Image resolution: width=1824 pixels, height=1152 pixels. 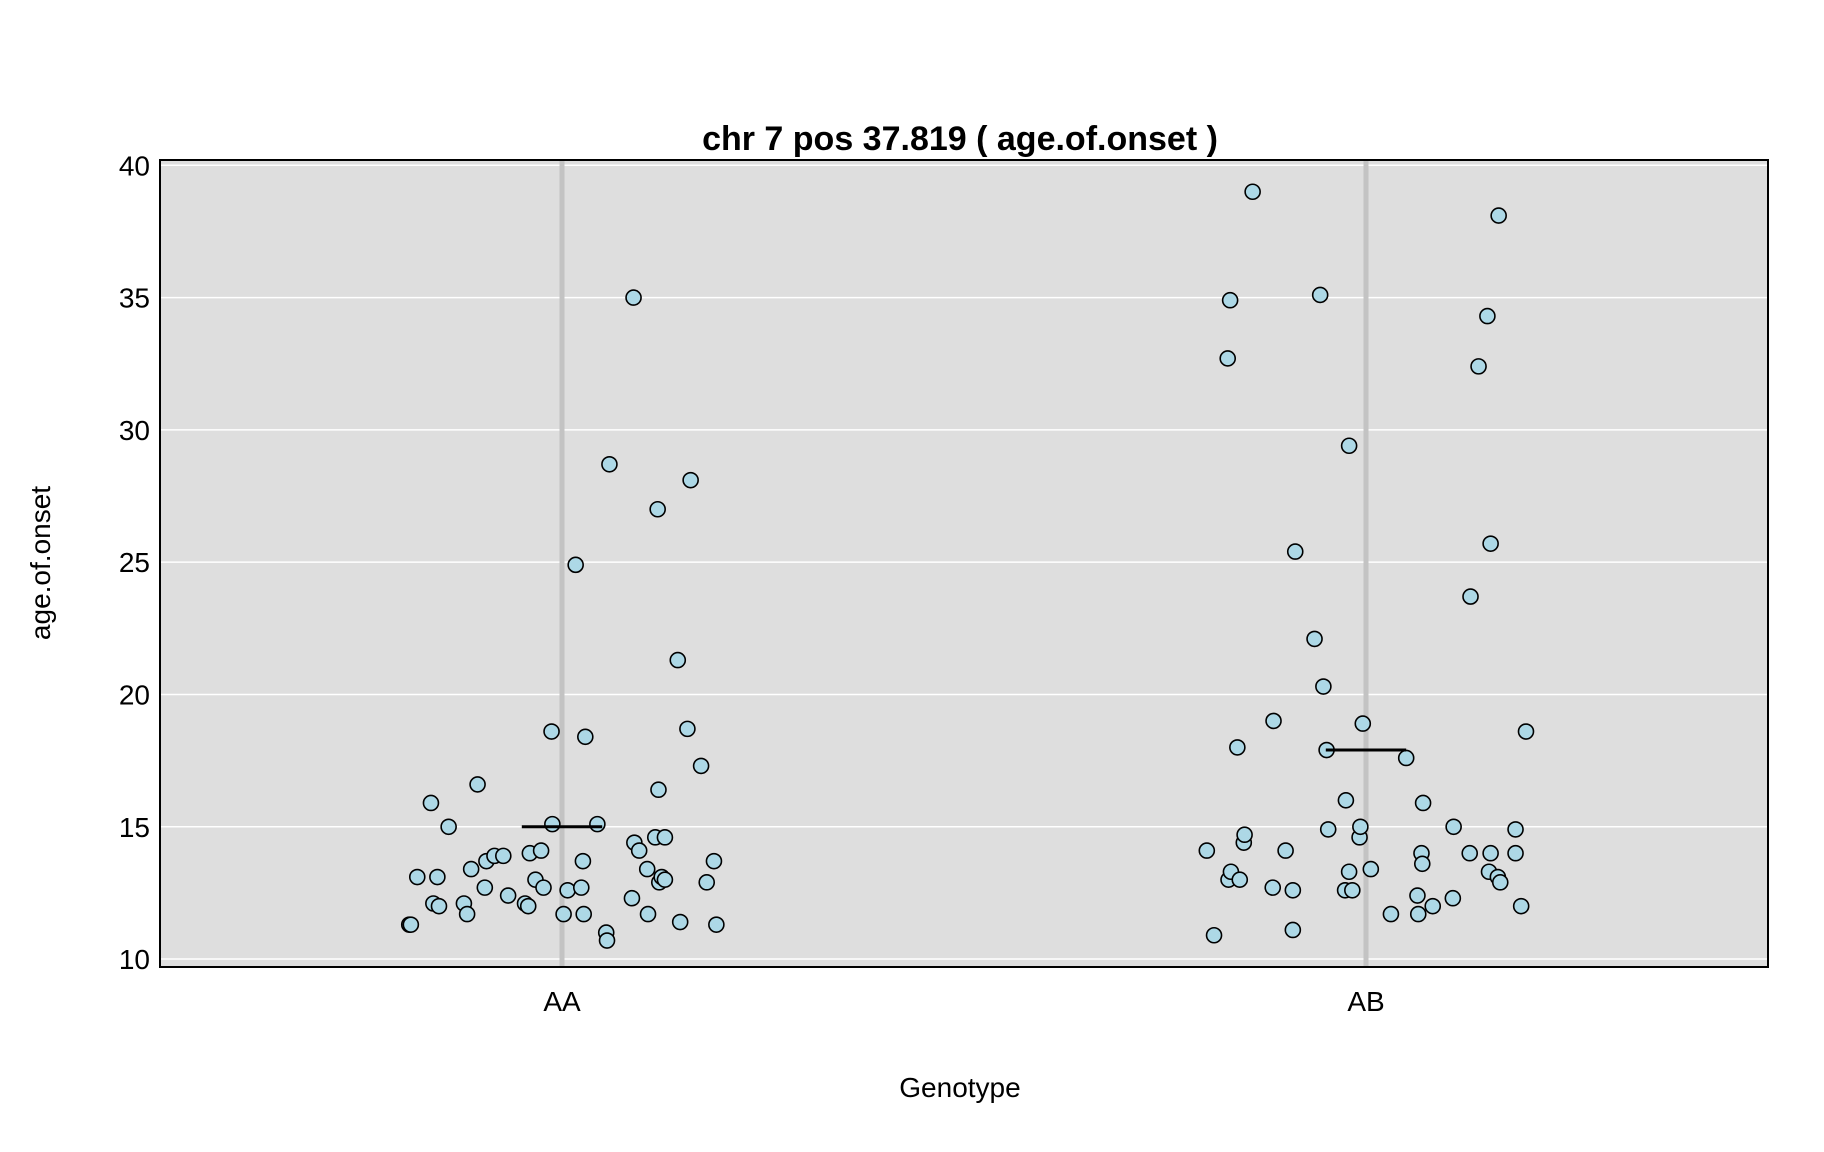 What do you see at coordinates (964, 788) in the screenshot?
I see `means` at bounding box center [964, 788].